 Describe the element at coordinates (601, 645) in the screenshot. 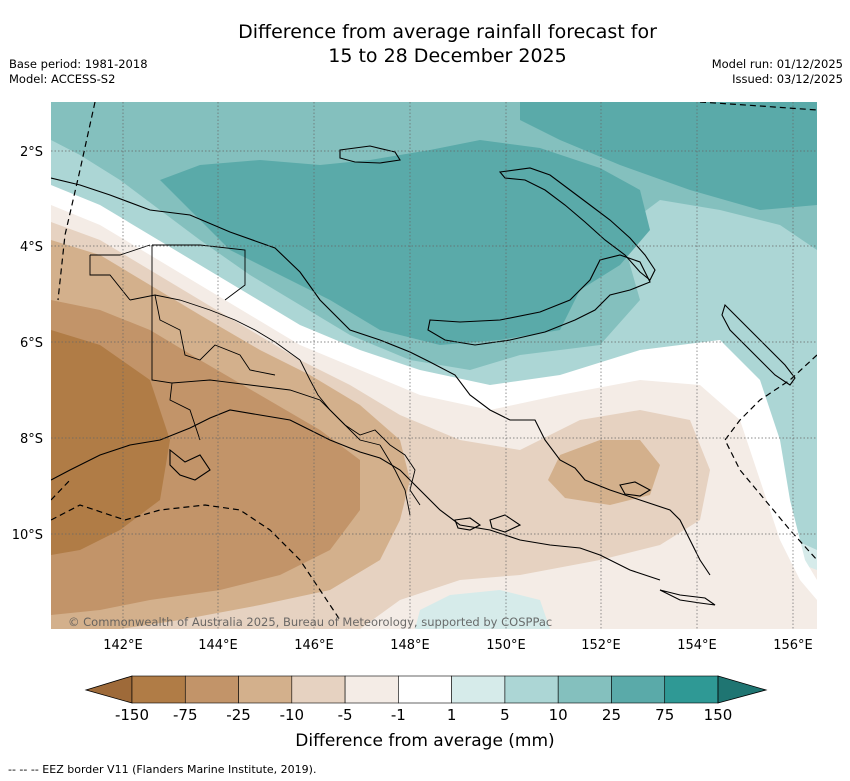

I see `lon-label: 152°E` at that location.